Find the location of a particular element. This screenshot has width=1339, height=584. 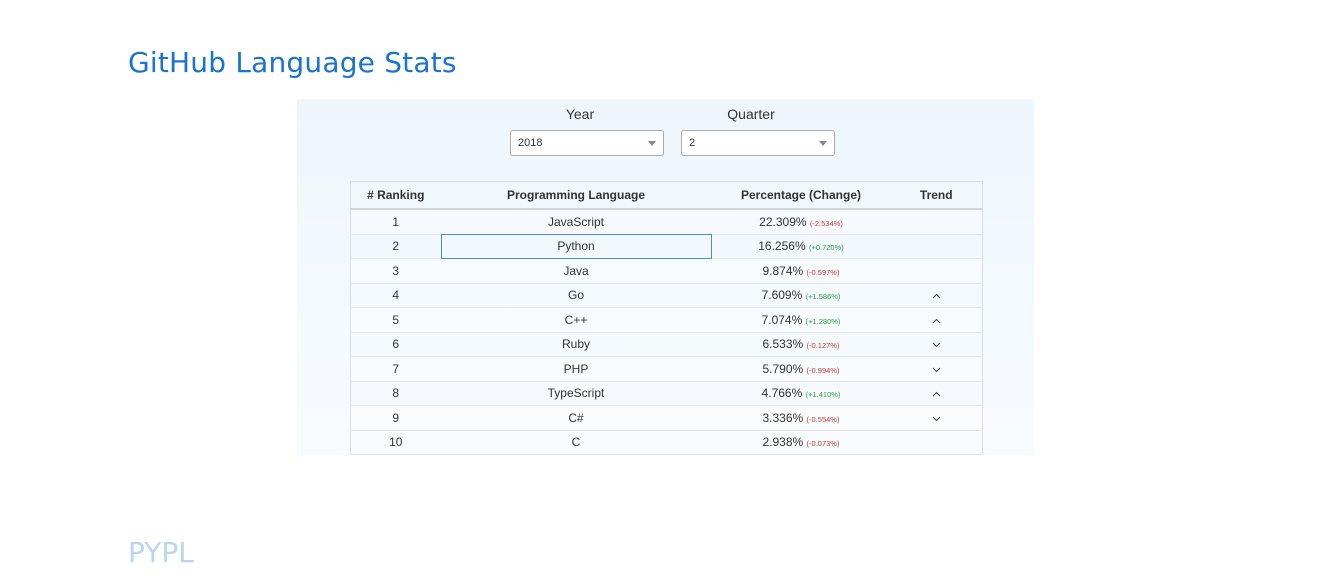

table-row: 4 Go 7.609% (+1.586%) is located at coordinates (666, 295).